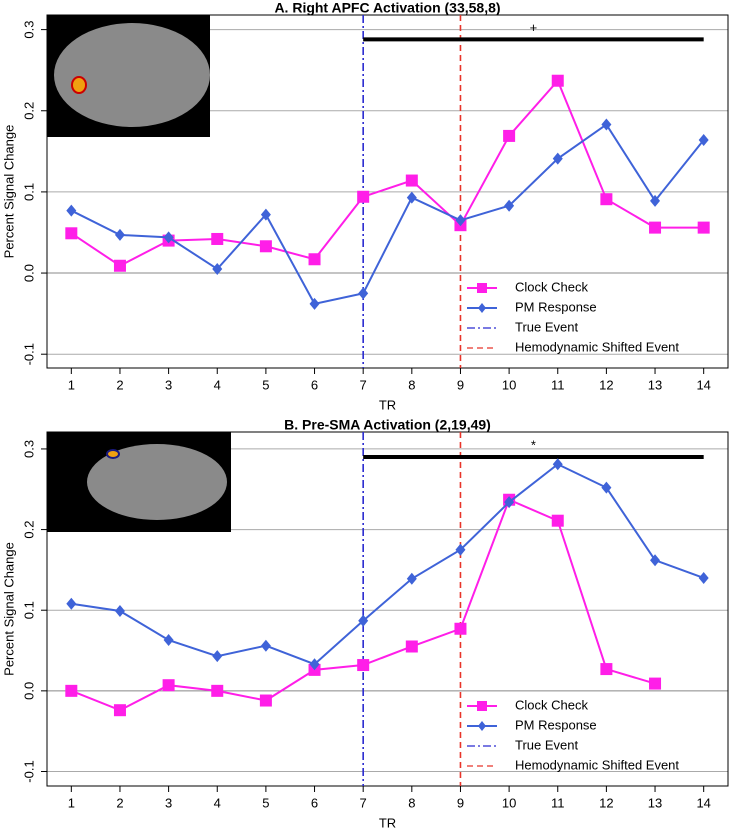  I want to click on x-tick-label: 13, so click(655, 802).